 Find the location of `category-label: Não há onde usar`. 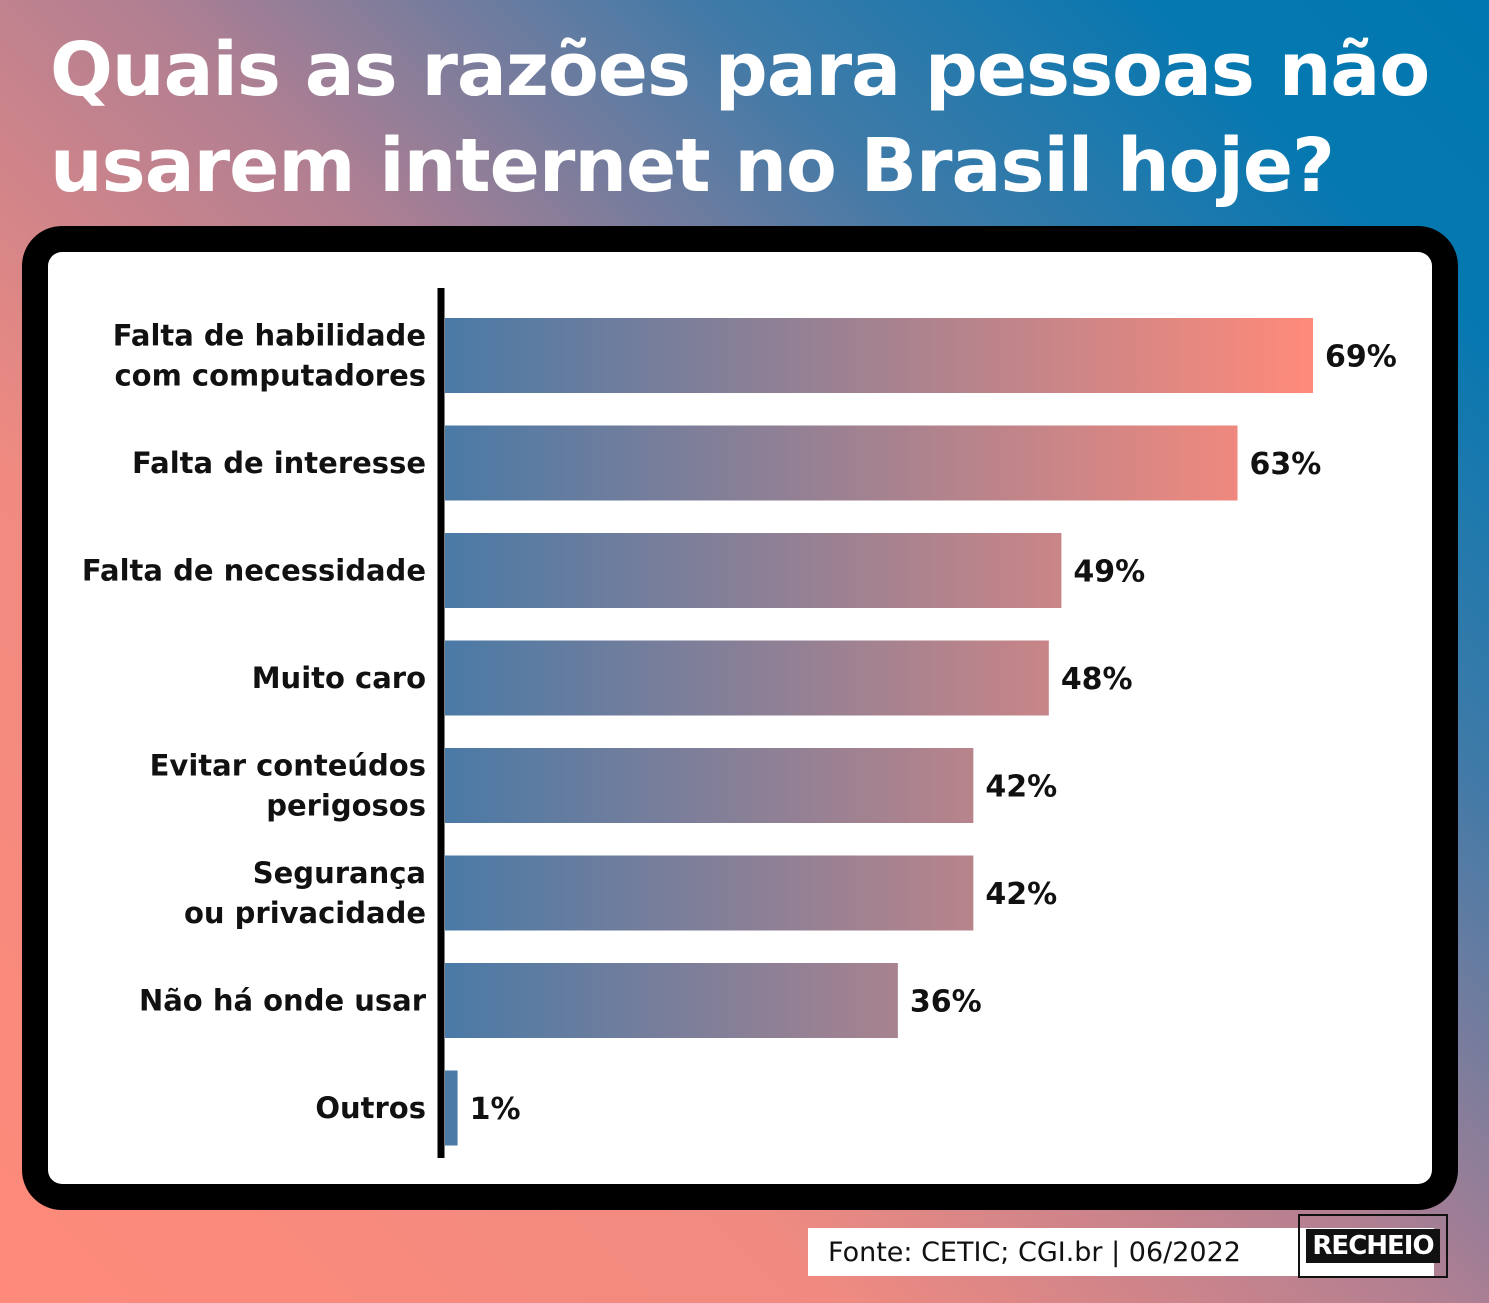

category-label: Não há onde usar is located at coordinates (283, 1001).